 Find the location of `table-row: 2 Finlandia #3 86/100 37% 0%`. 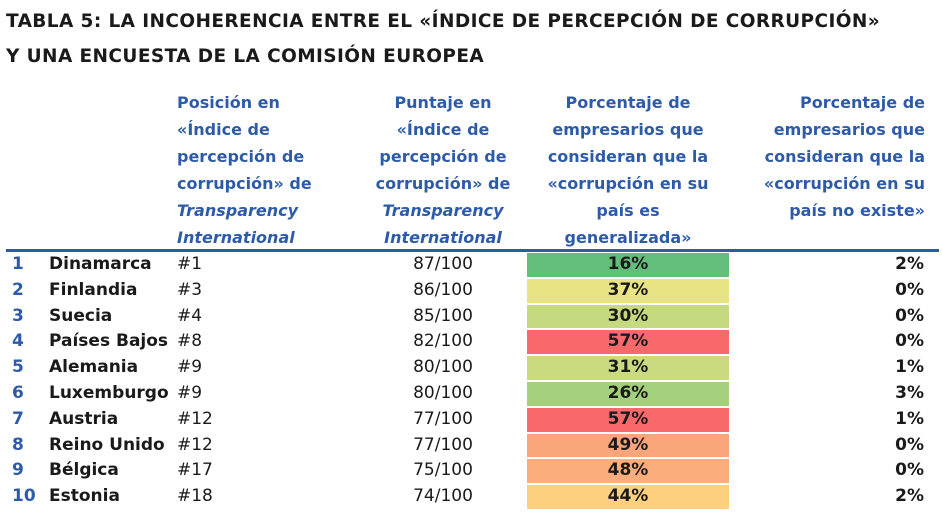

table-row: 2 Finlandia #3 86/100 37% 0% is located at coordinates (471, 291).